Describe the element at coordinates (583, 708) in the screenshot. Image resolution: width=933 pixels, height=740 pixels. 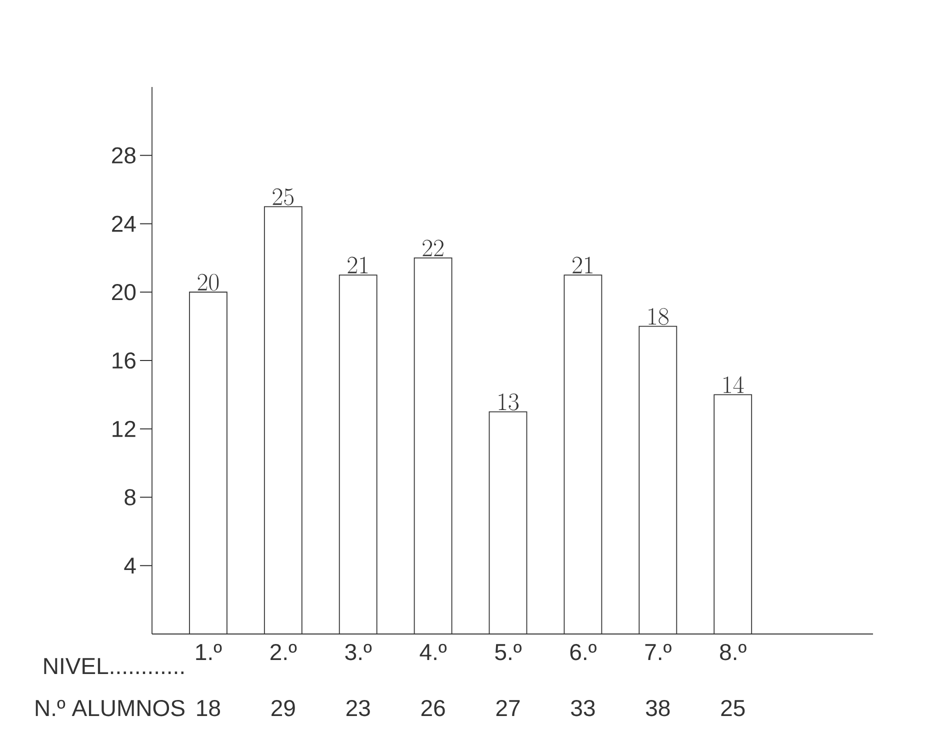
I see `text: 33` at that location.